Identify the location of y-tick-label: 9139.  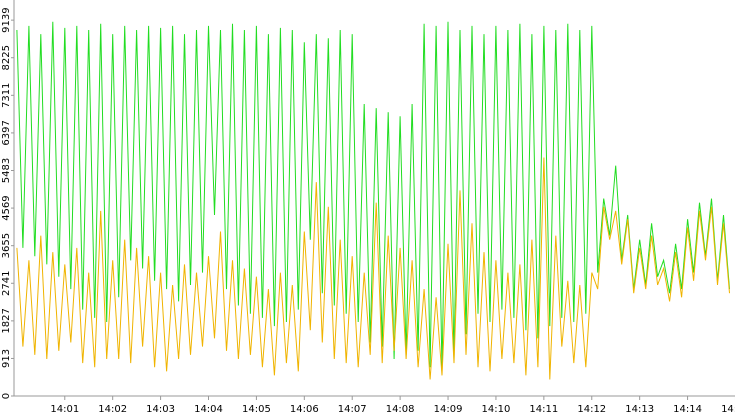
(6, 19).